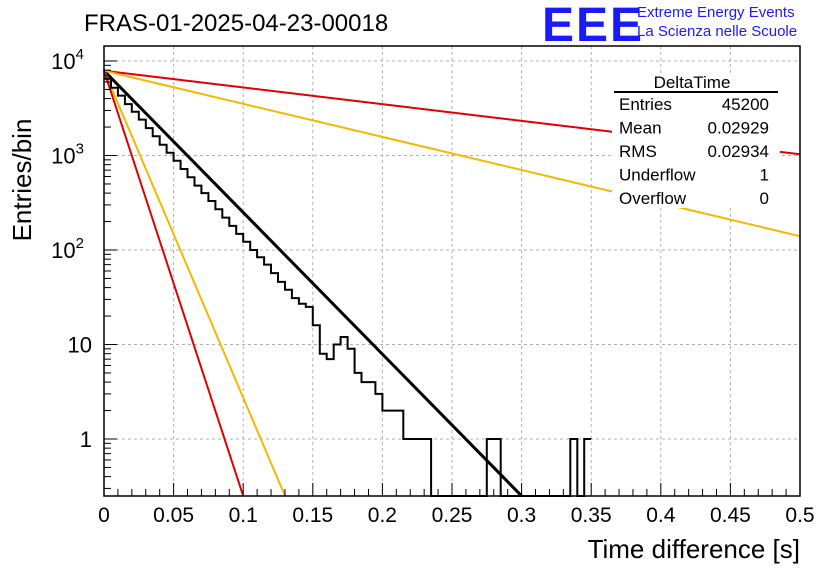  I want to click on x-axis-label: Time difference [s], so click(694, 549).